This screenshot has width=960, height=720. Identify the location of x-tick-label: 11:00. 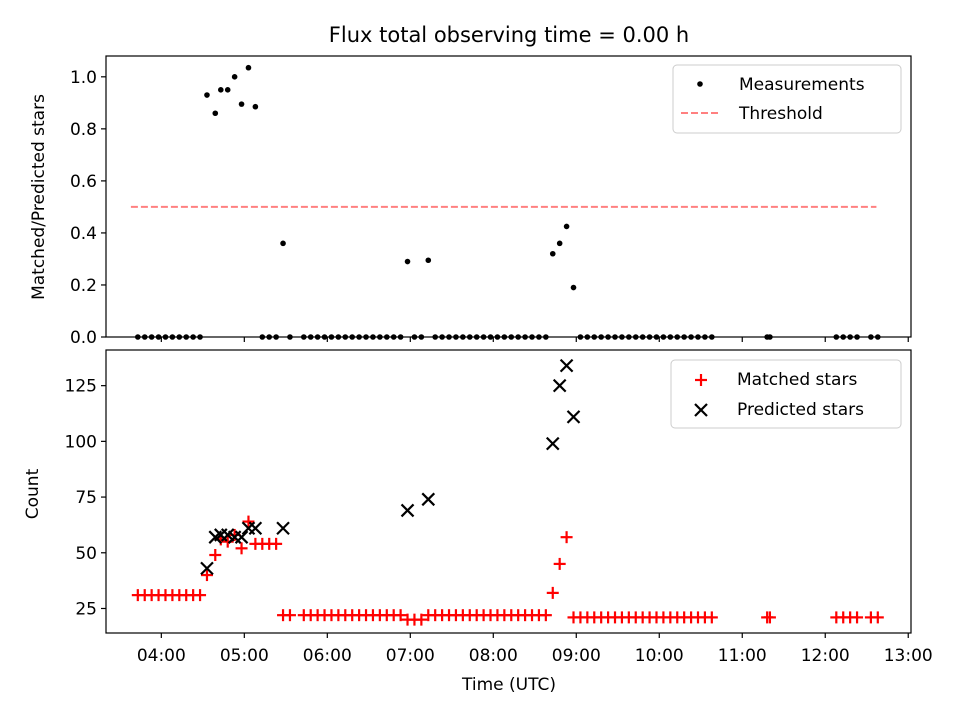
(742, 656).